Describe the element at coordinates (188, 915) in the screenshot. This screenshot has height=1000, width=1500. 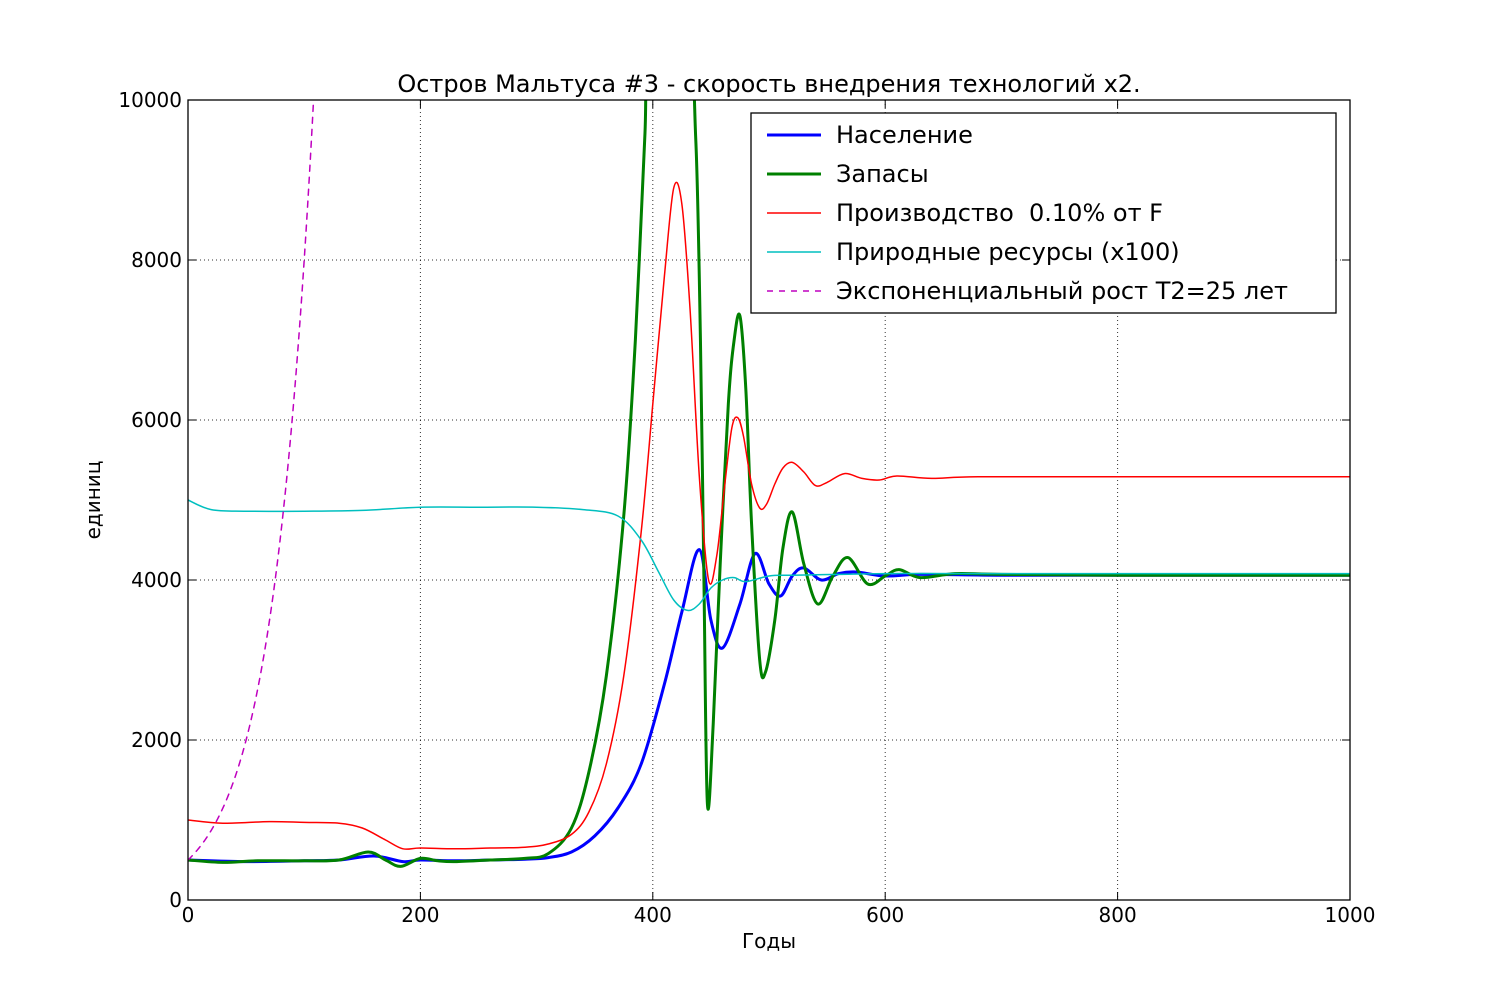
I see `x-tick-label: 0` at that location.